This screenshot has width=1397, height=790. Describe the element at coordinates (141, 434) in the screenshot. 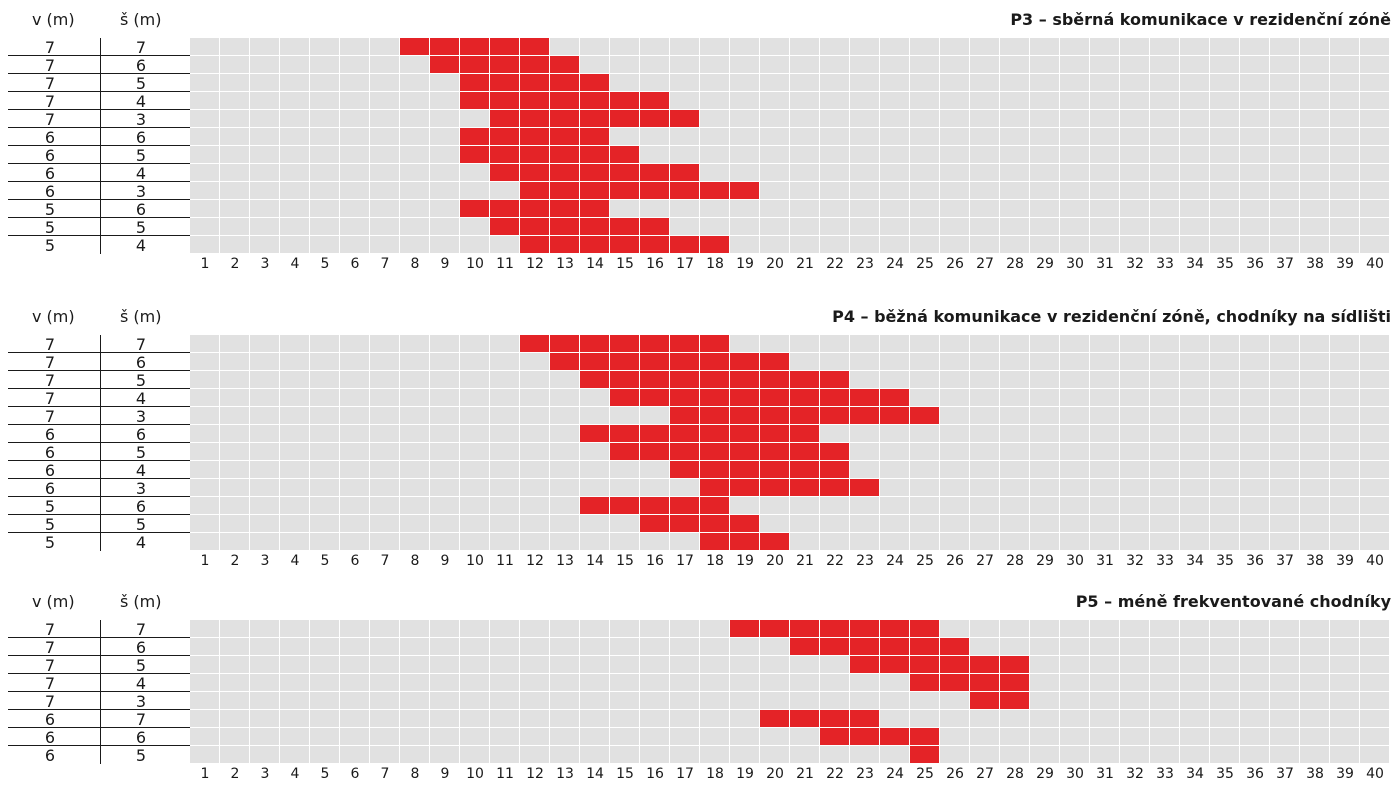

I see `row-label-s: 6` at that location.